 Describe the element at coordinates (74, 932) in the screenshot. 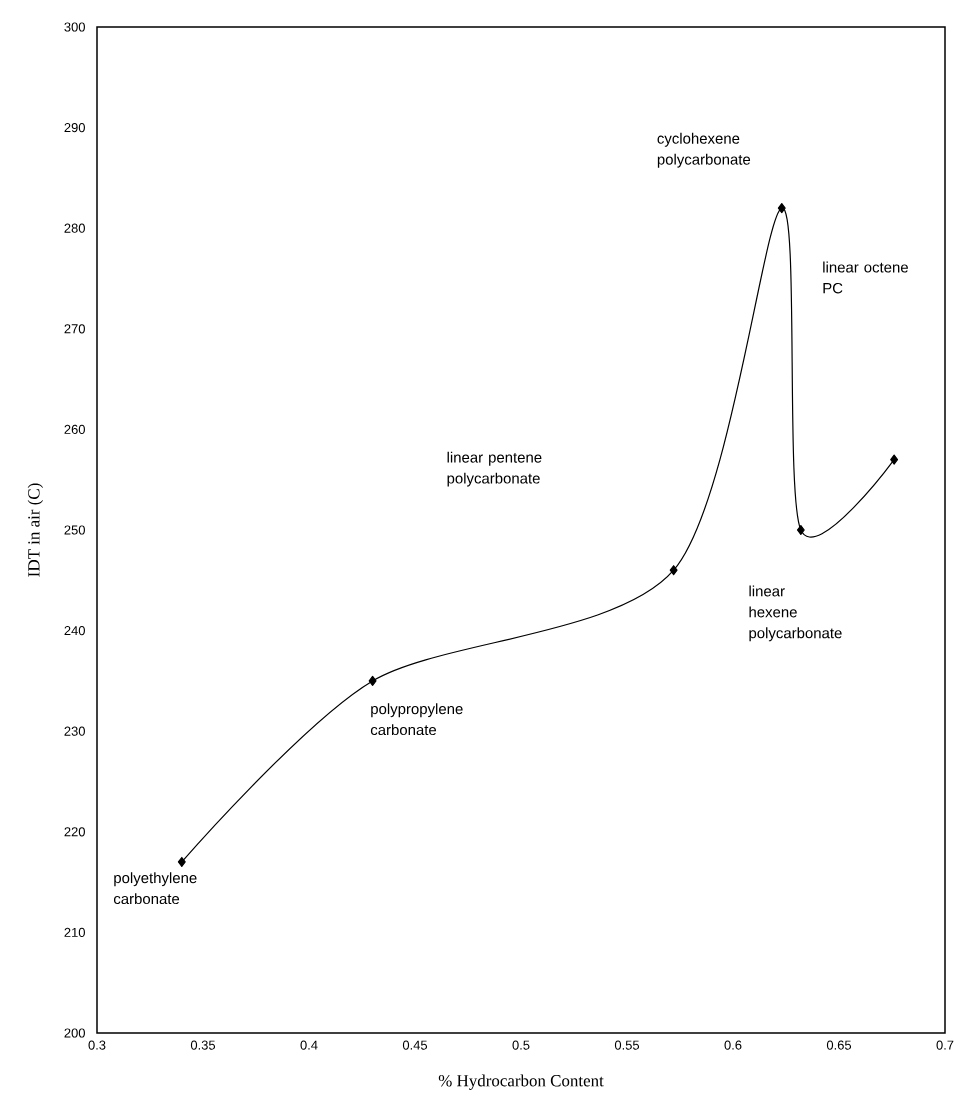

I see `y-tick-label: 210` at that location.